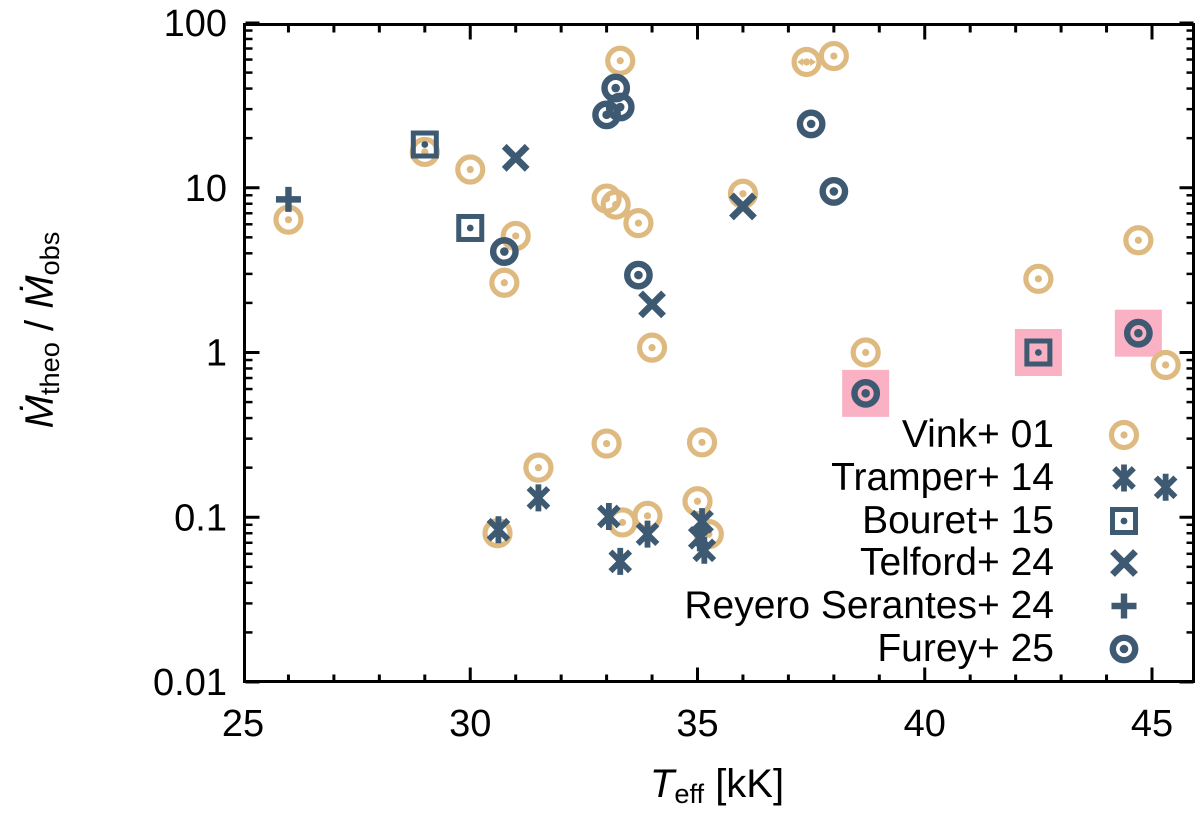  Describe the element at coordinates (956, 562) in the screenshot. I see `legend-label-telford-24: Telford+ 24` at that location.